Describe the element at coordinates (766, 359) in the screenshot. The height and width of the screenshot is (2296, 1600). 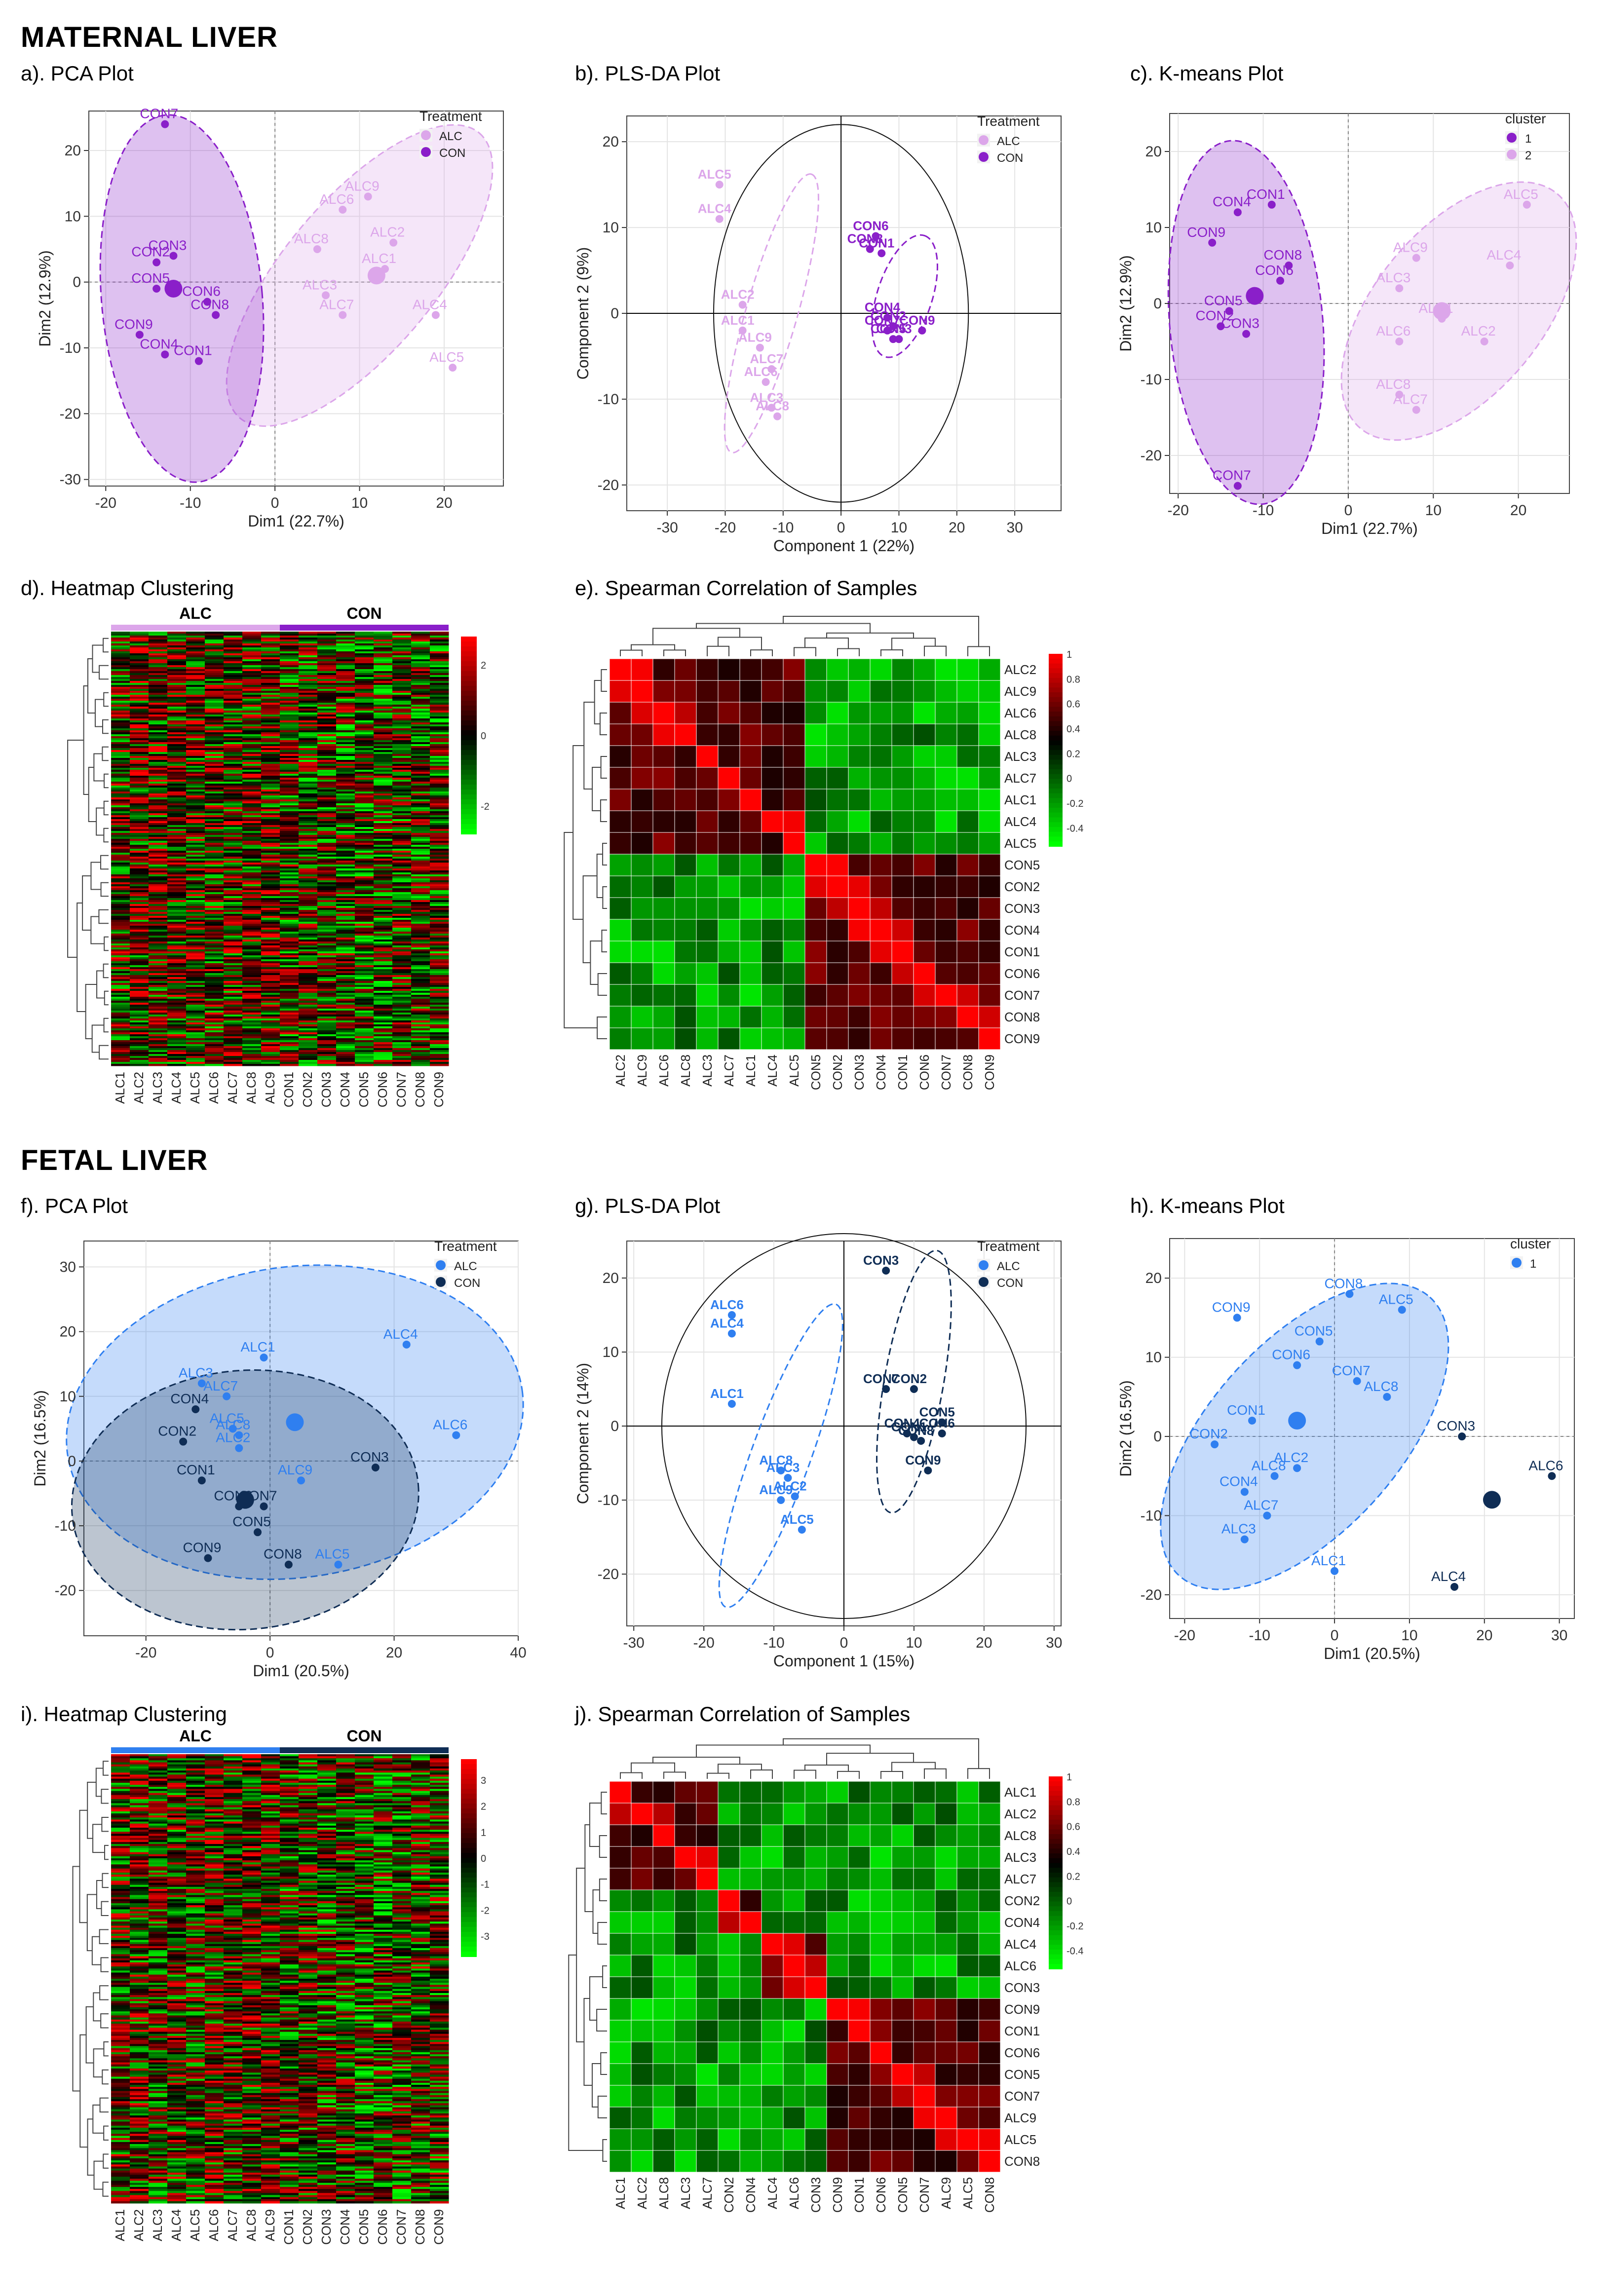
I see `point-label: ALC7` at that location.